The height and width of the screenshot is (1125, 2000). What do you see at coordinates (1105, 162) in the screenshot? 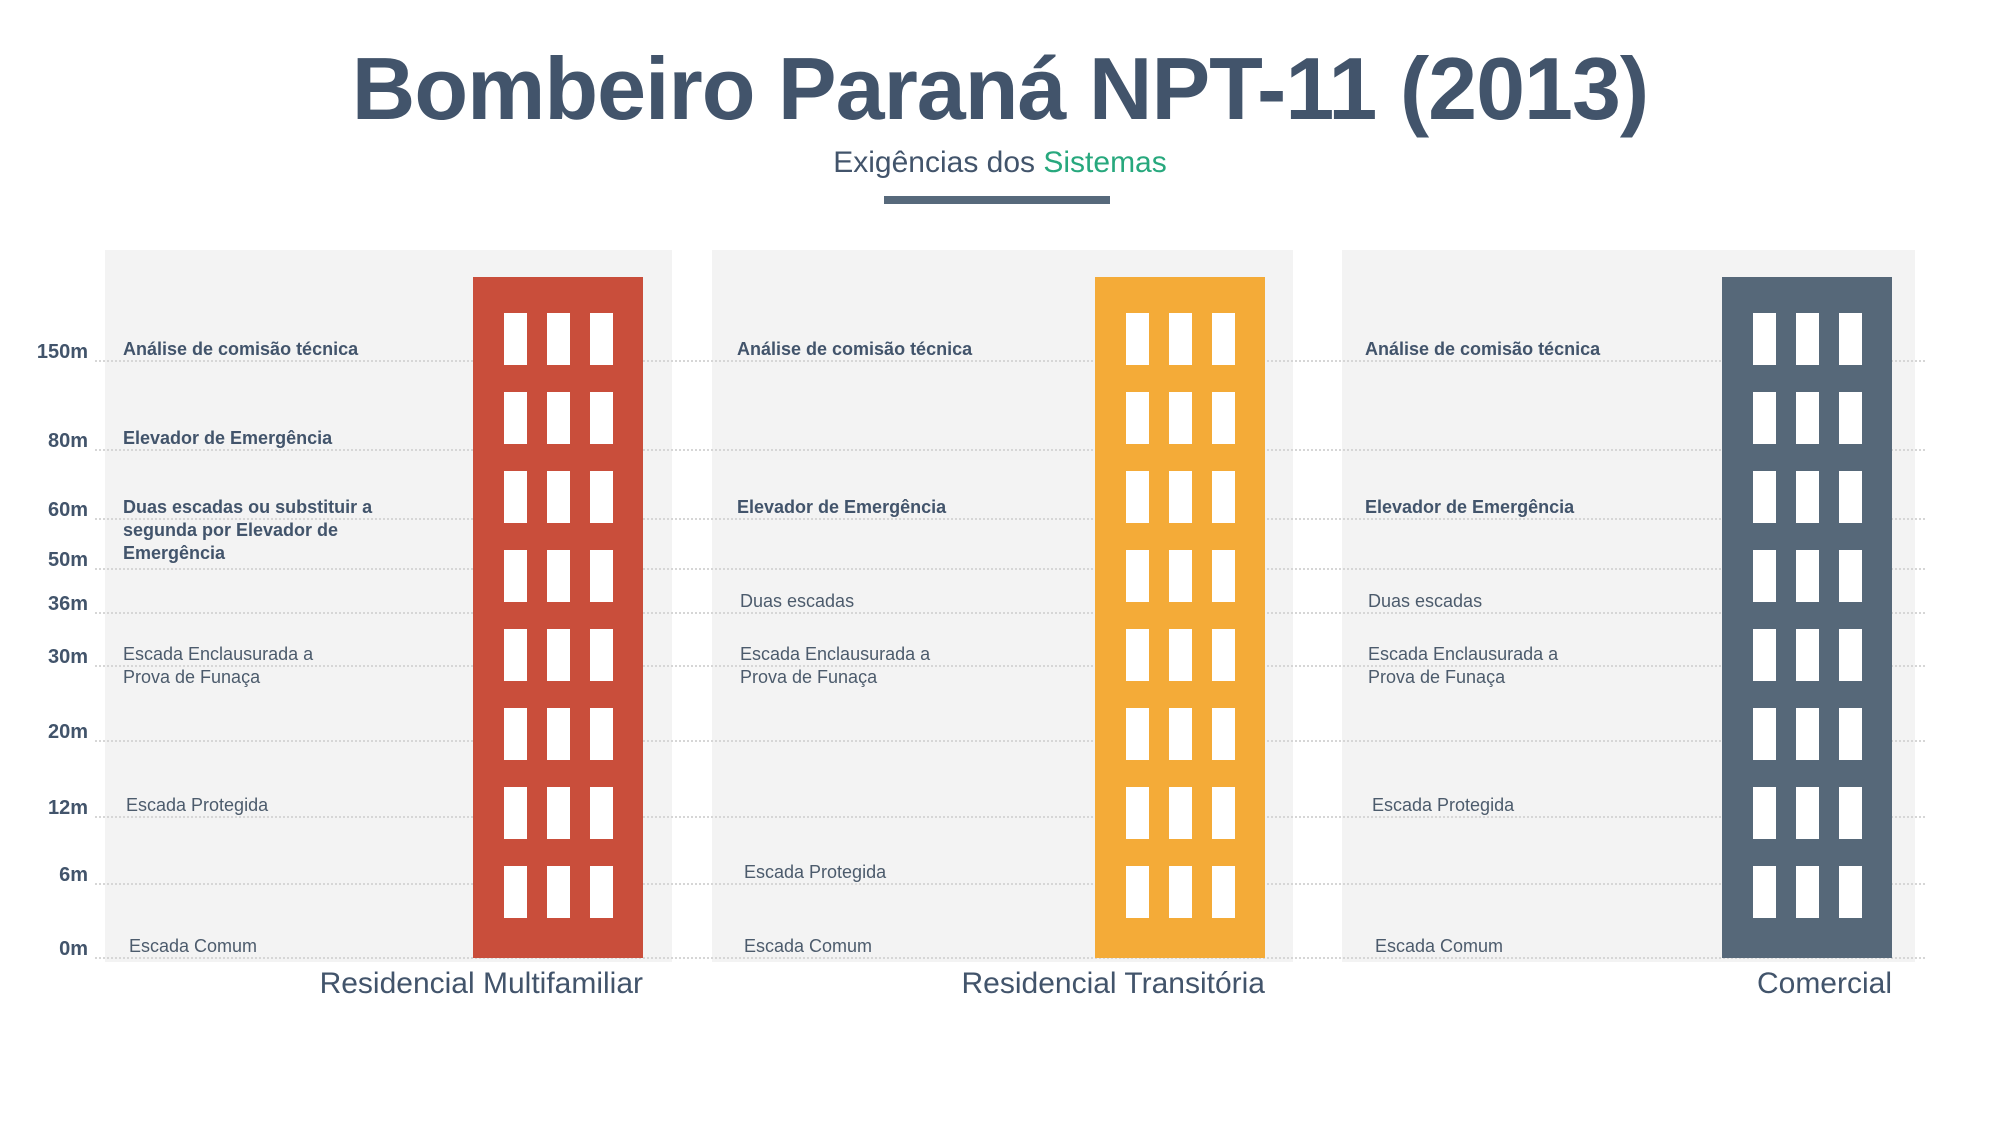
I see `subtitle-highlight: Sistemas` at bounding box center [1105, 162].